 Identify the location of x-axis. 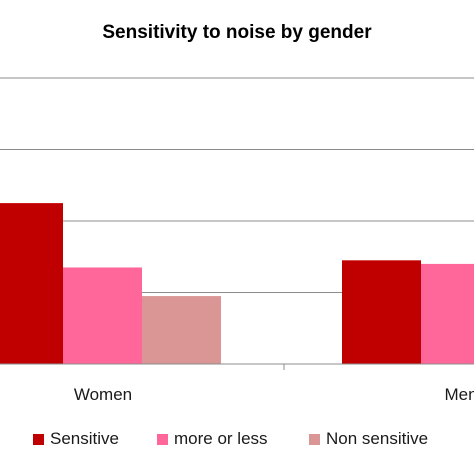
(237, 366).